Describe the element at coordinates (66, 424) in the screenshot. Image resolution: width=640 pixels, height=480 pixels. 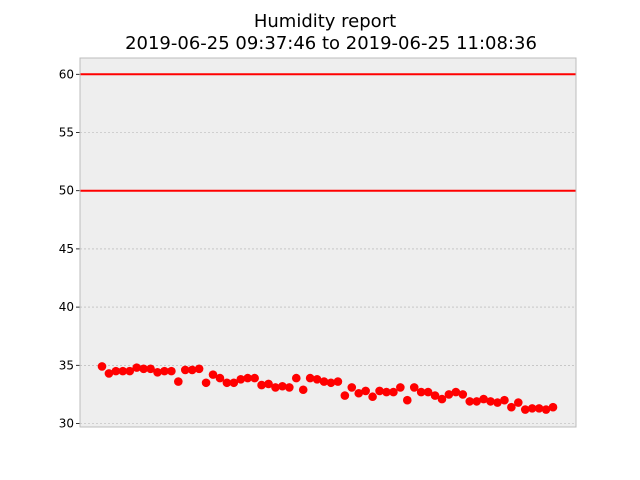
I see `y-tick-label: 30` at that location.